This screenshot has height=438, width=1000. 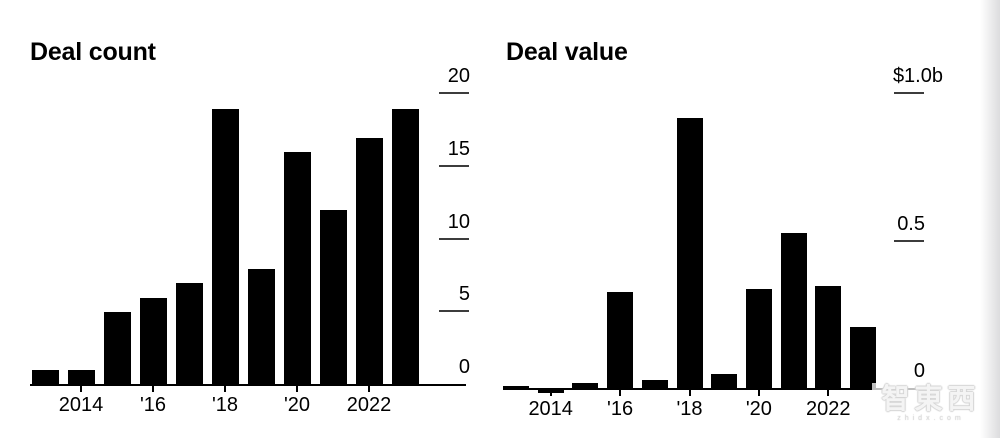 I want to click on watermark-domain: zhidx.com, so click(x=931, y=418).